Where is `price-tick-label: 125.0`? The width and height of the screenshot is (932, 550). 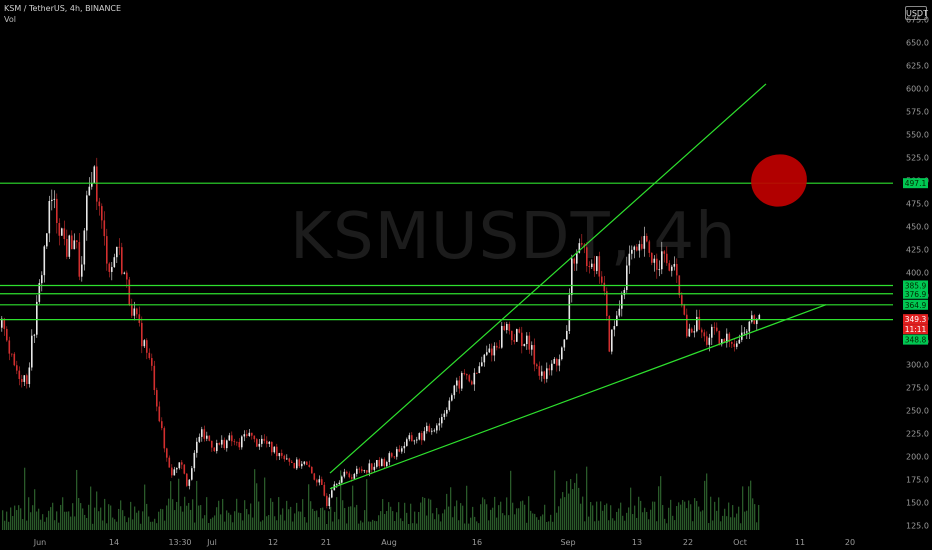 price-tick-label: 125.0 is located at coordinates (917, 526).